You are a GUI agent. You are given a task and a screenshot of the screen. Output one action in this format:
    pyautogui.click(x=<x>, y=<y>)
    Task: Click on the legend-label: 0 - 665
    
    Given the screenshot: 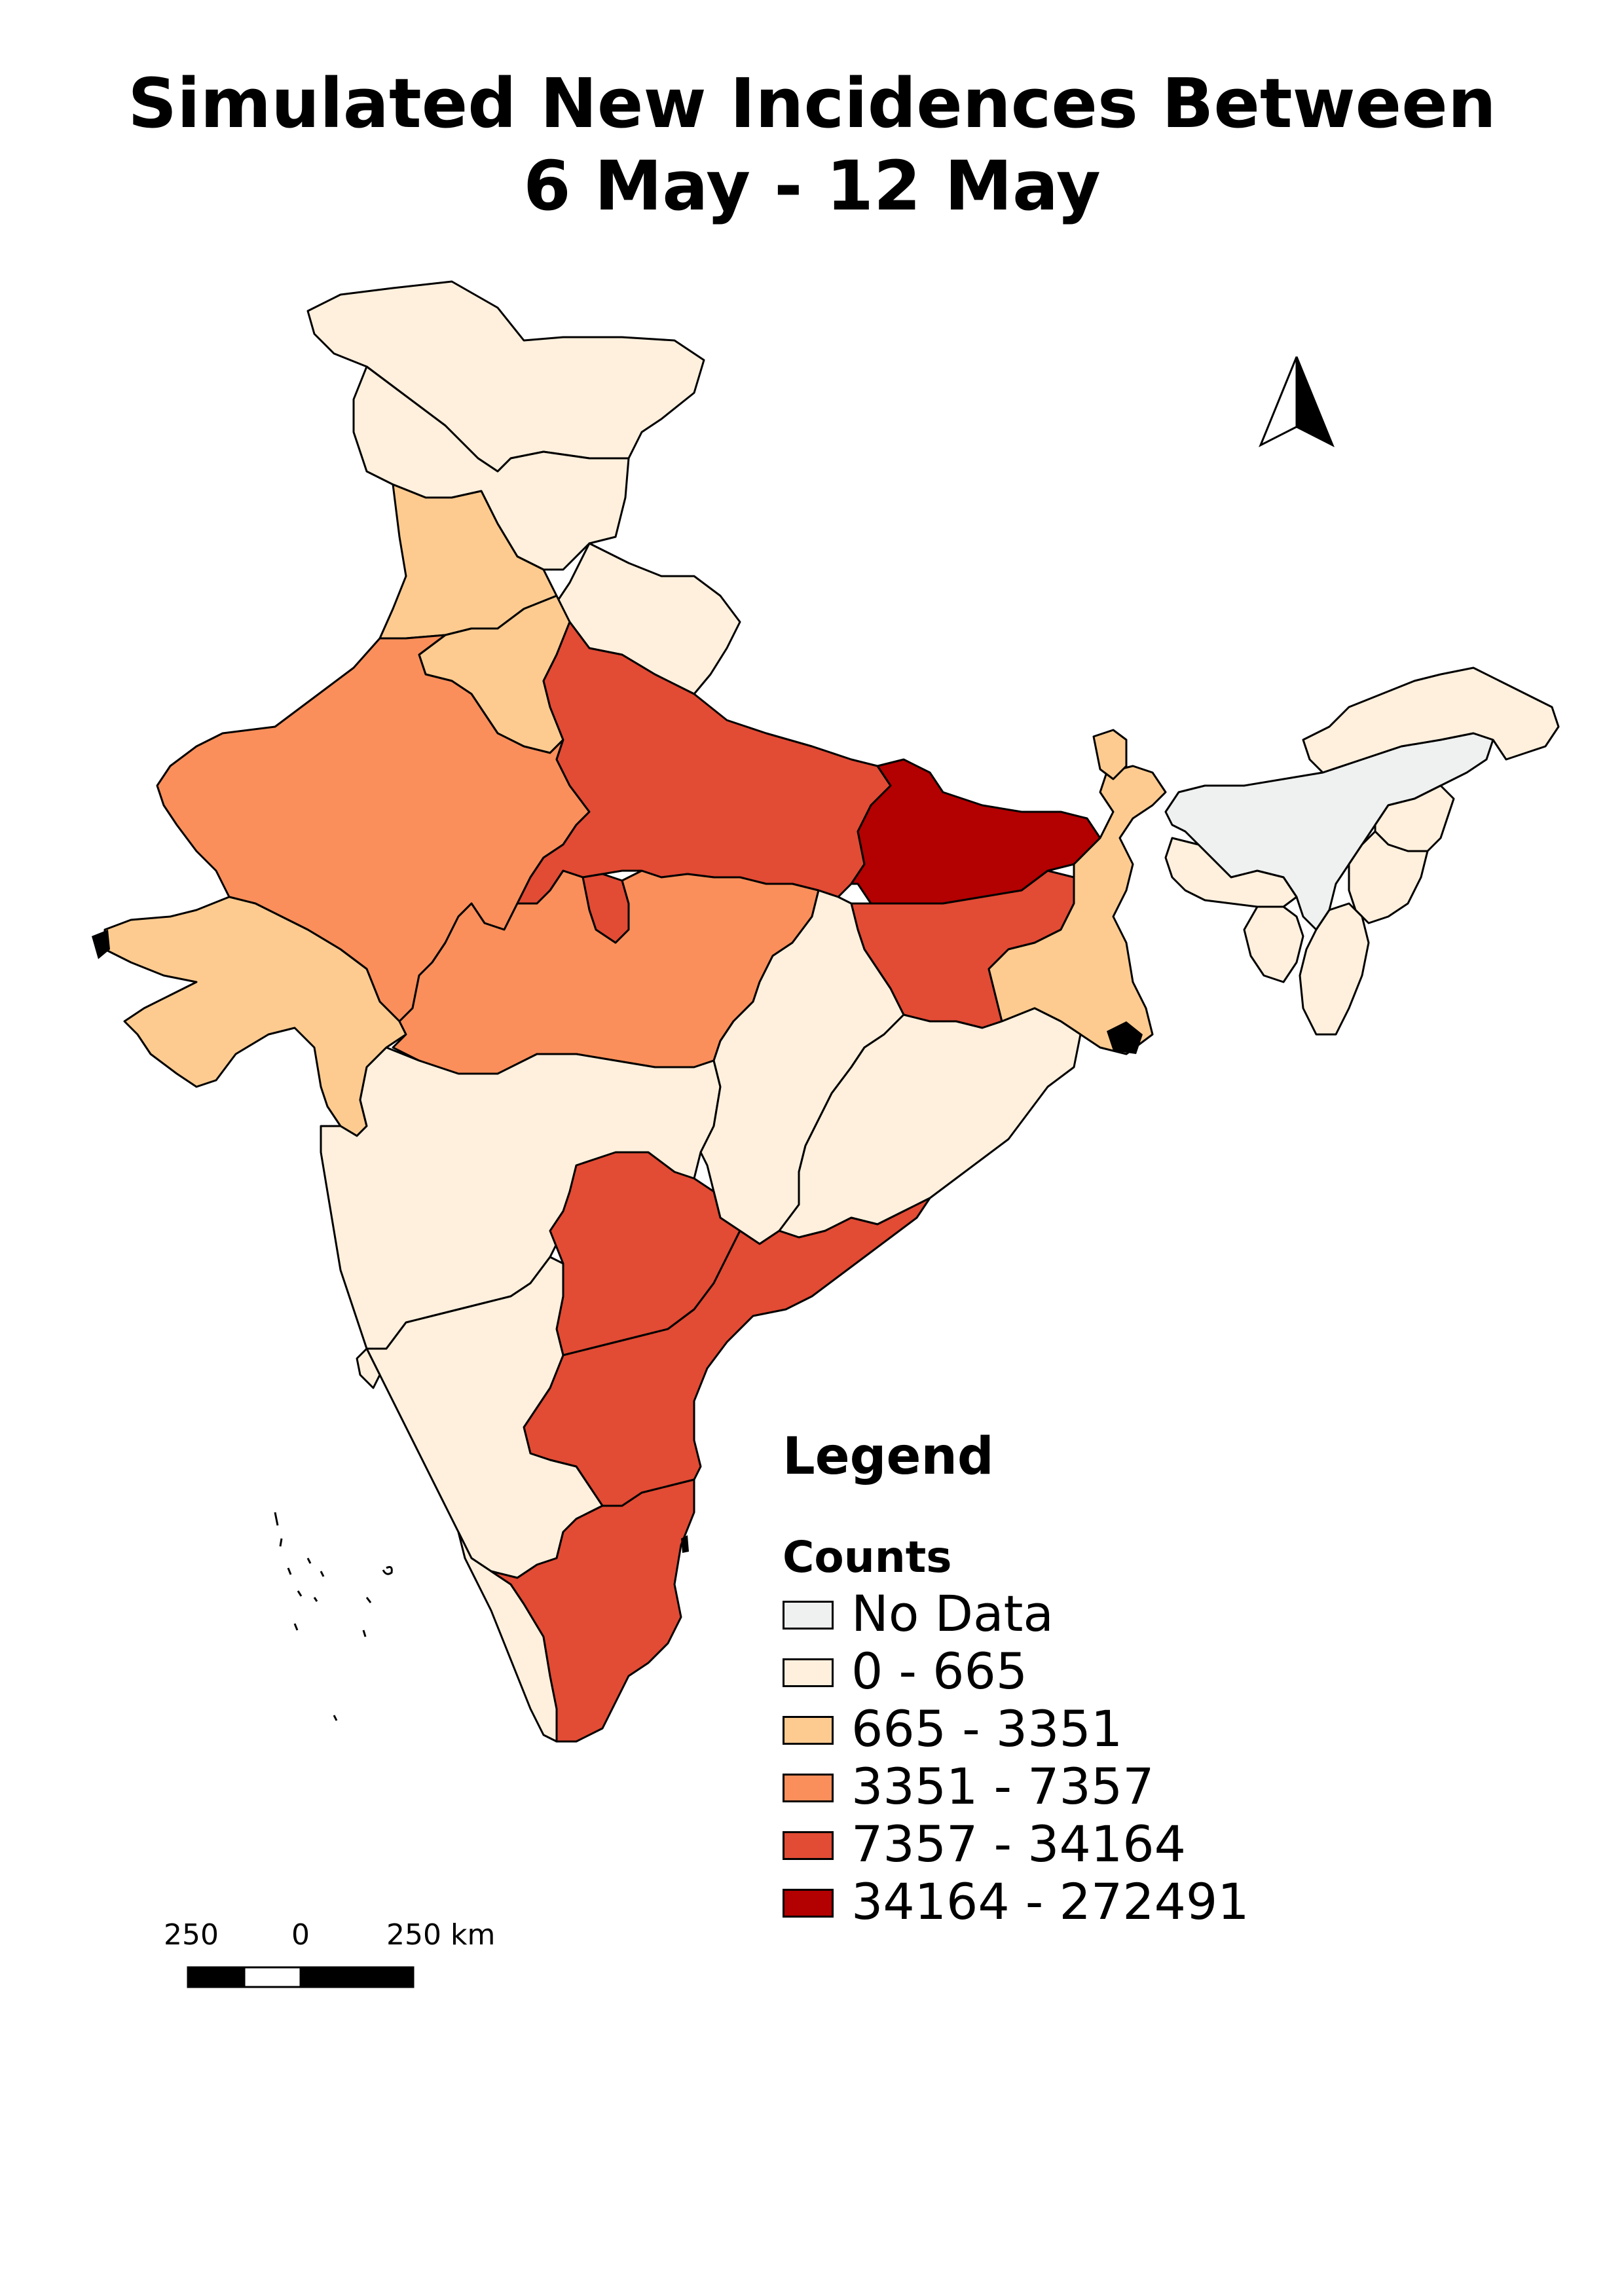 What is the action you would take?
    pyautogui.click(x=939, y=1671)
    